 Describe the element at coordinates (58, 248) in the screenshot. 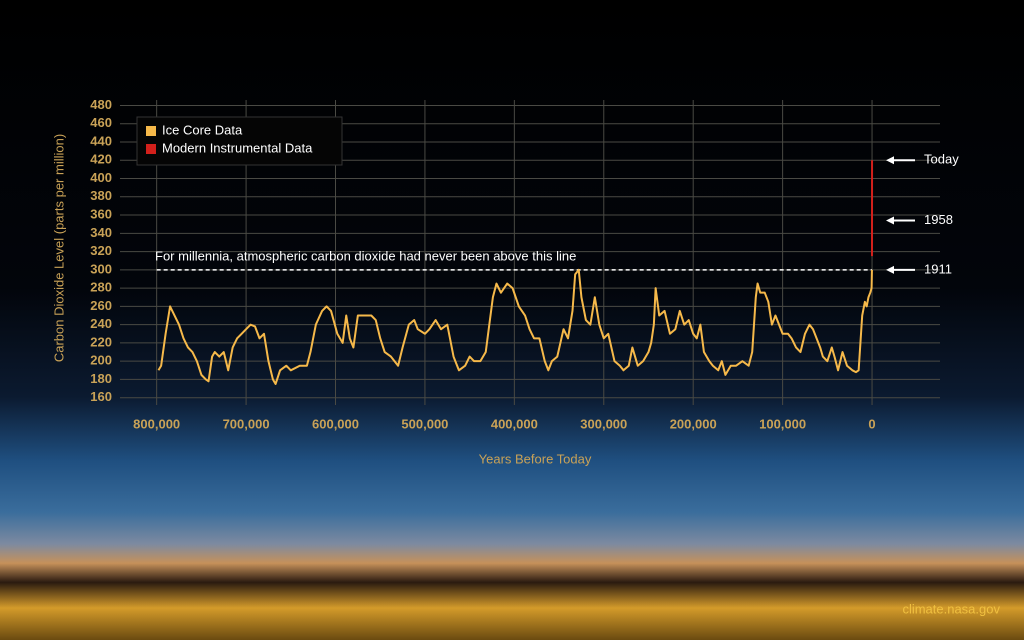

I see `y-axis-label: Carbon Dioxide Level (parts per million)` at that location.